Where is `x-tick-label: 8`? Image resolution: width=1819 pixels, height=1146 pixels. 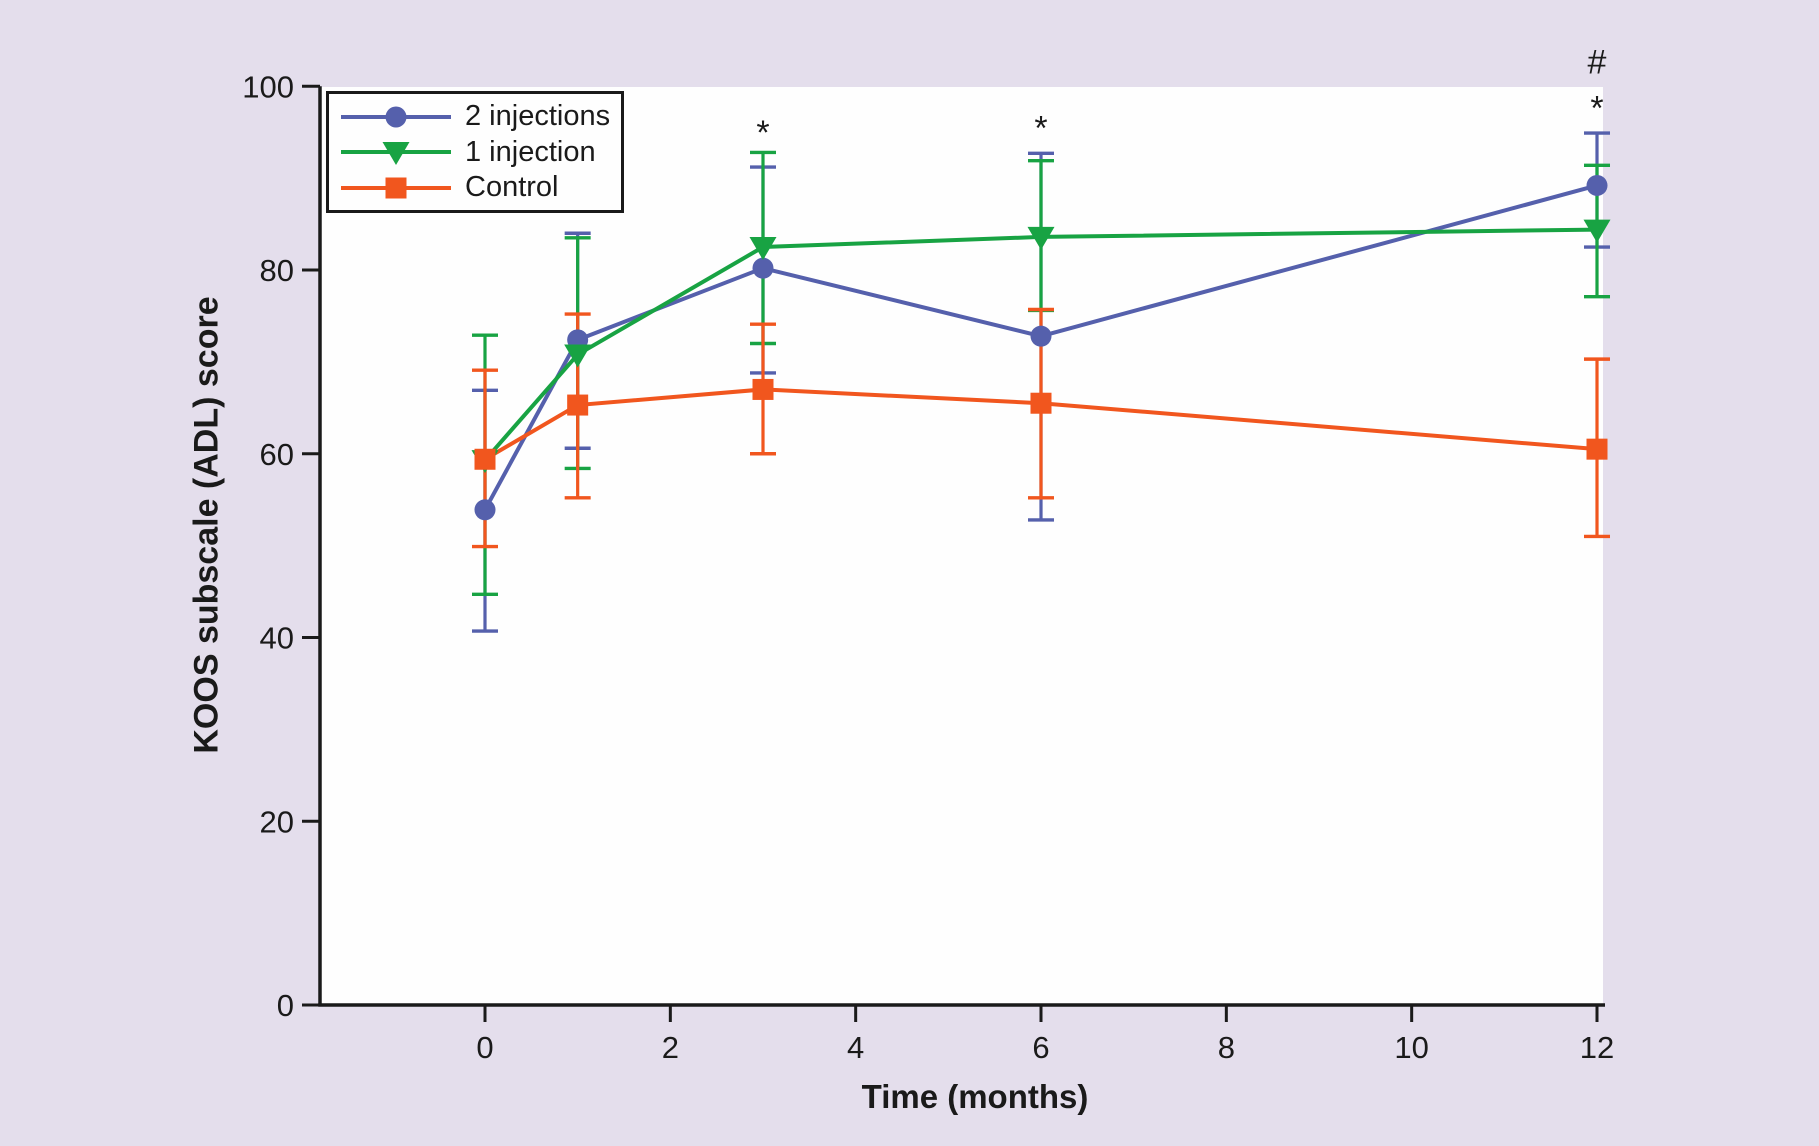
x-tick-label: 8 is located at coordinates (1226, 1047).